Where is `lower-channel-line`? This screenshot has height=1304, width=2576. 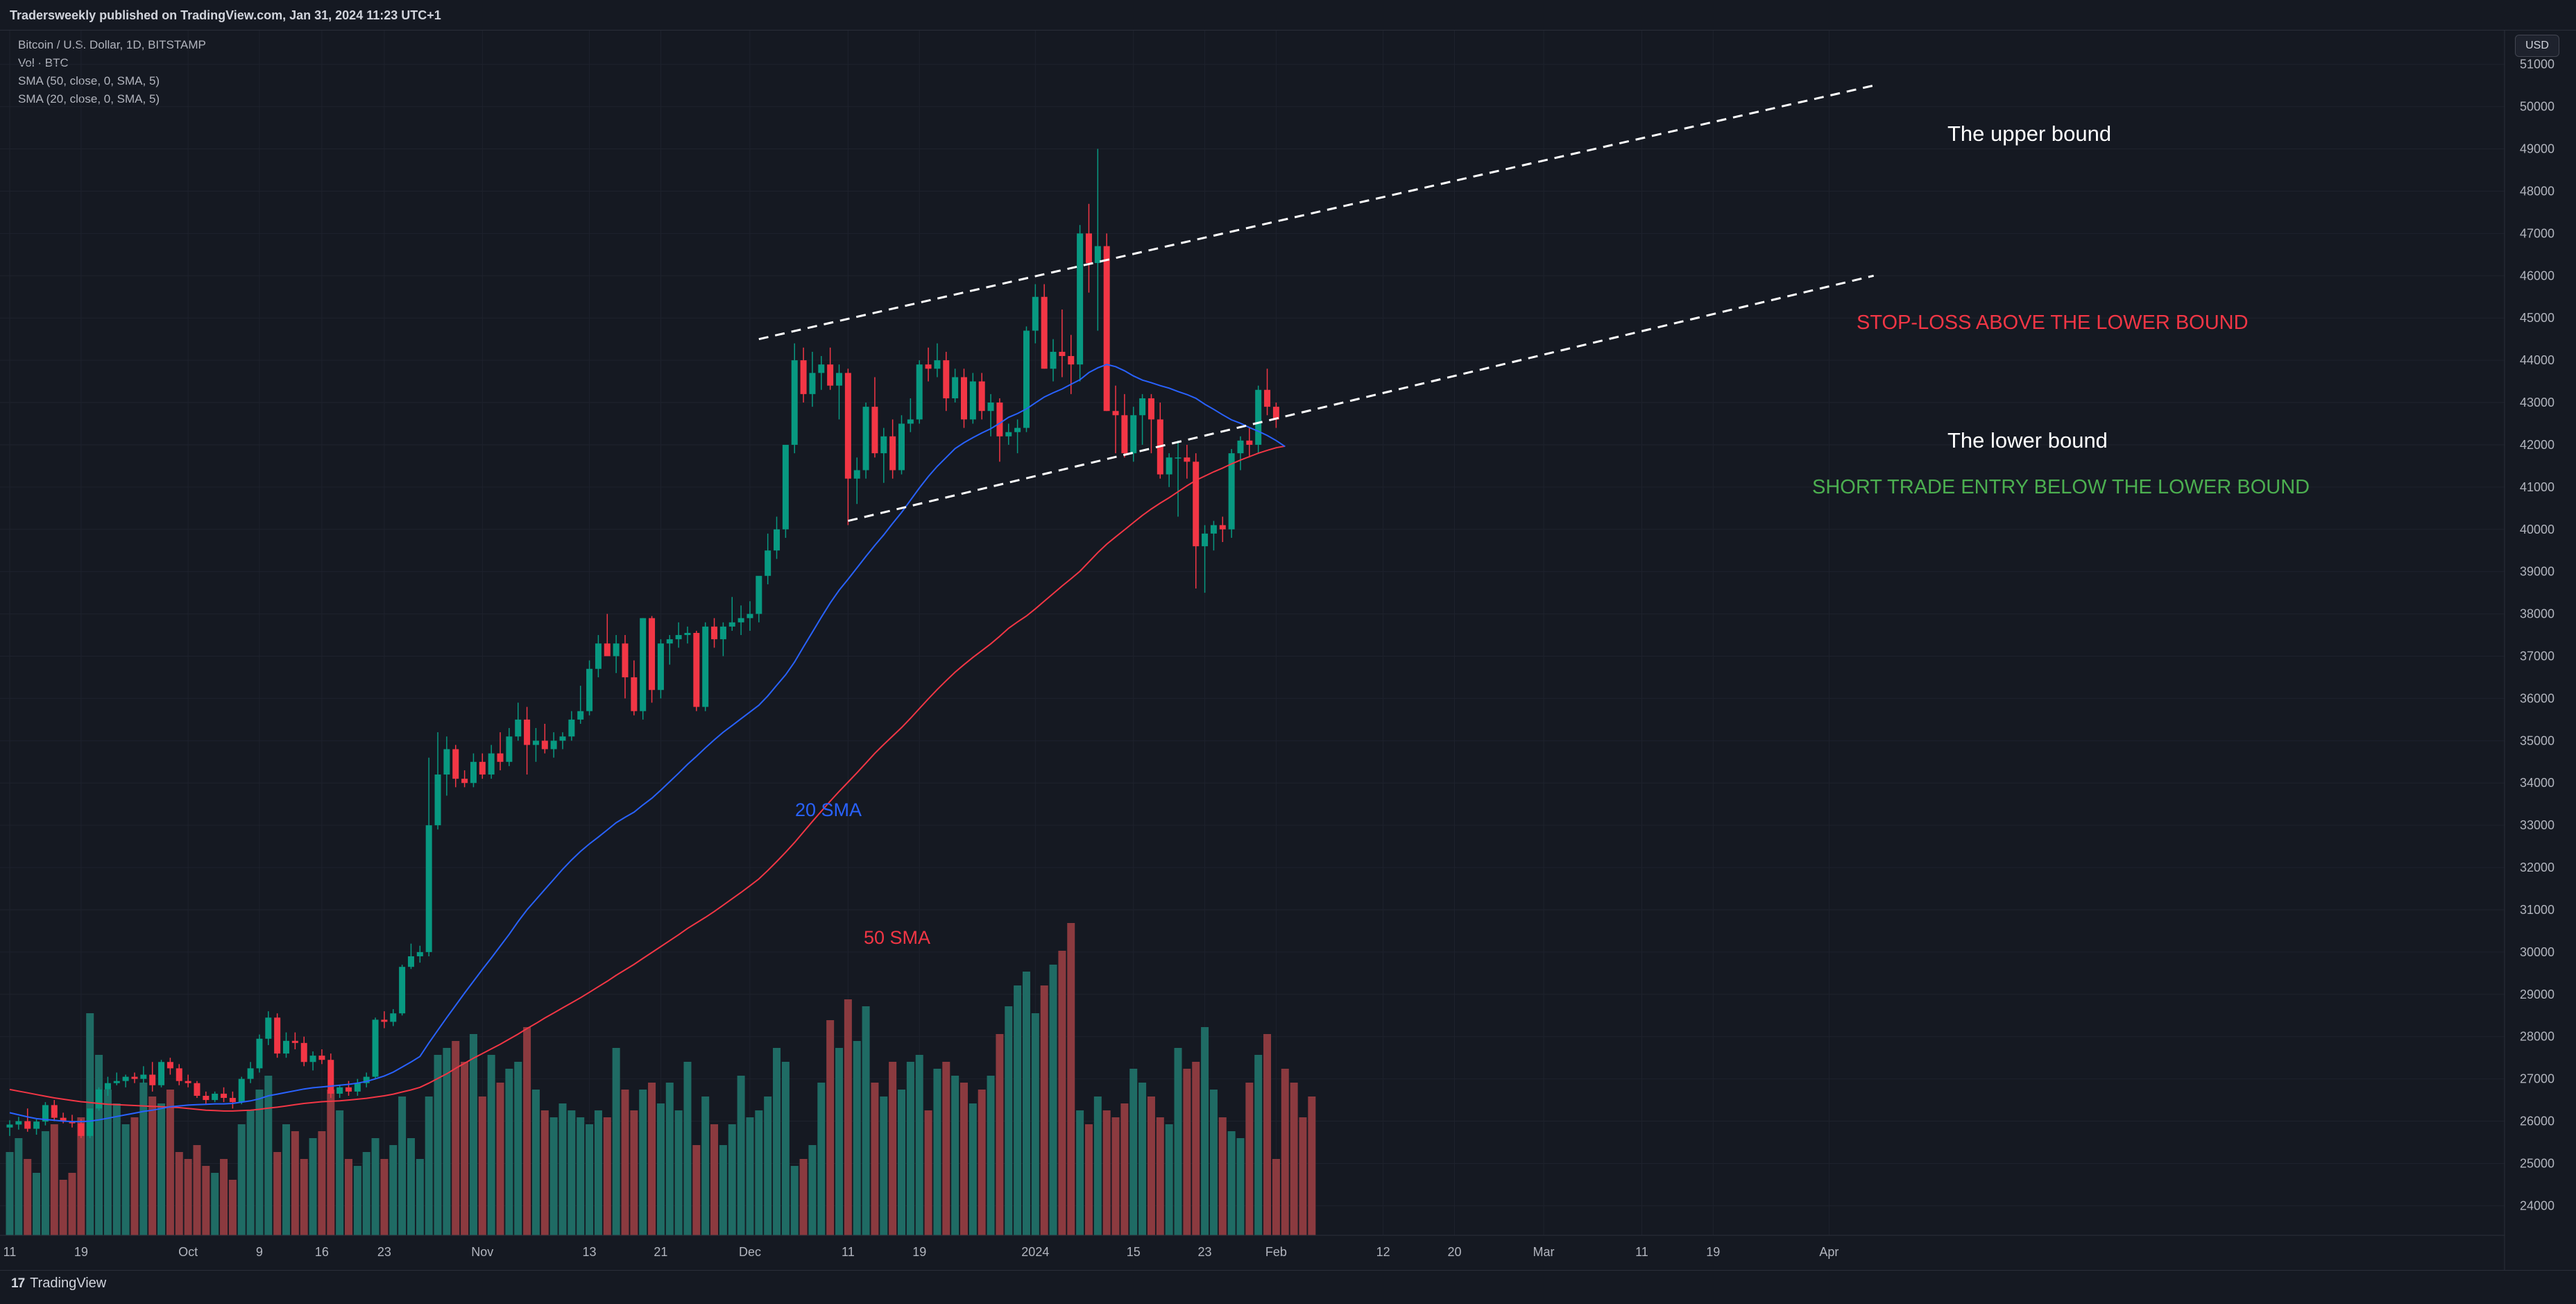
lower-channel-line is located at coordinates (1361, 398).